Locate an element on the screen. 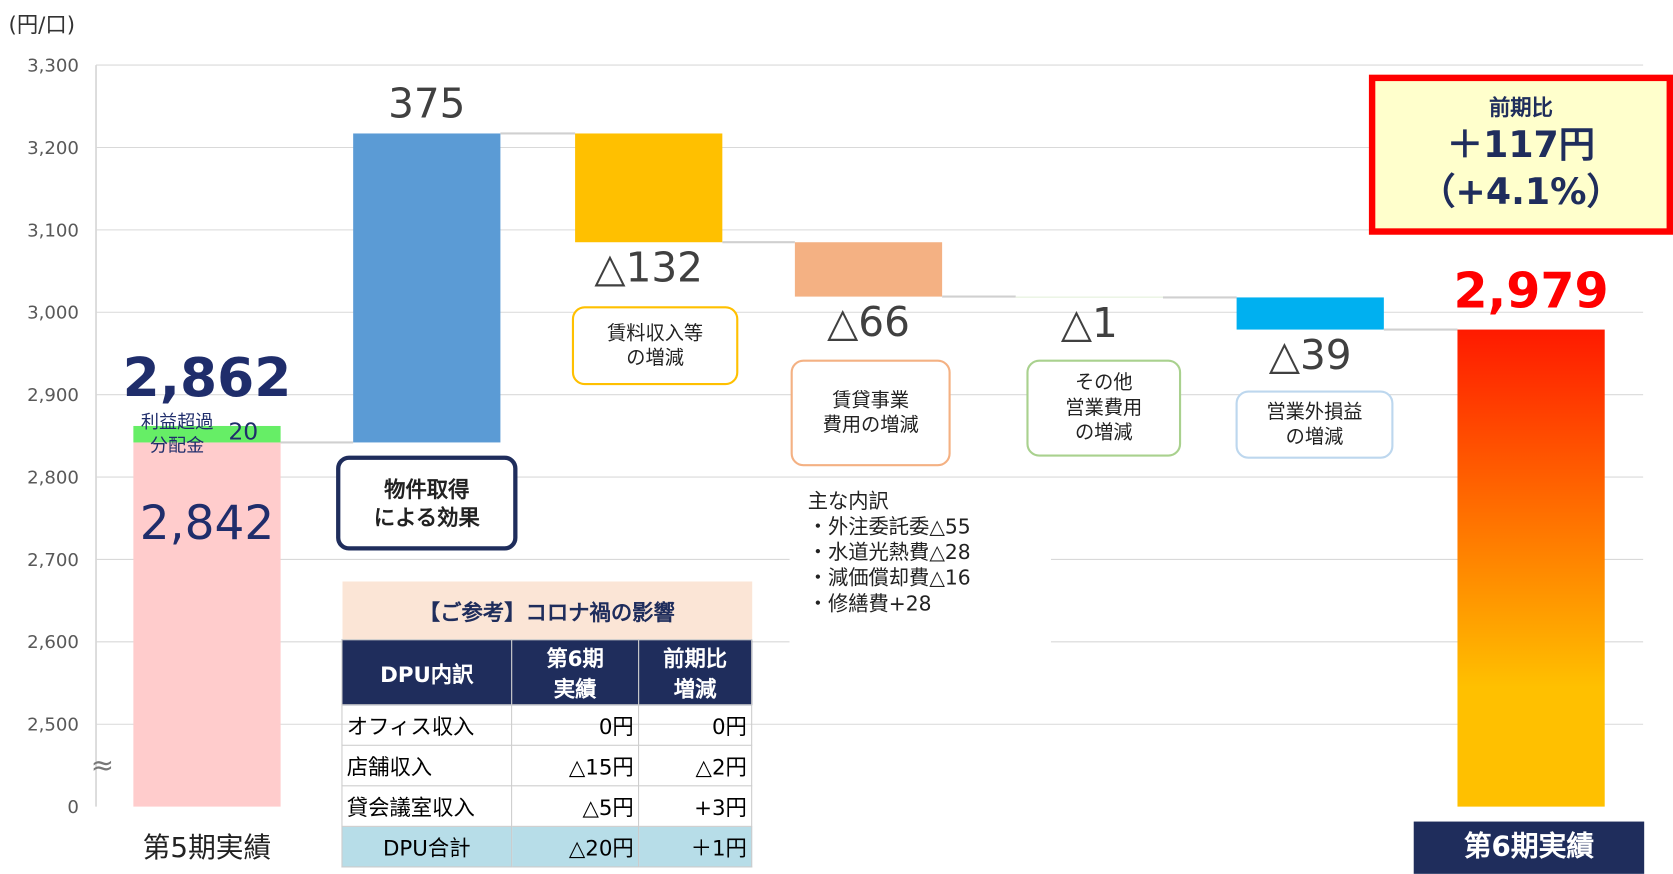 The height and width of the screenshot is (874, 1673). segment-label: 20 is located at coordinates (243, 432).